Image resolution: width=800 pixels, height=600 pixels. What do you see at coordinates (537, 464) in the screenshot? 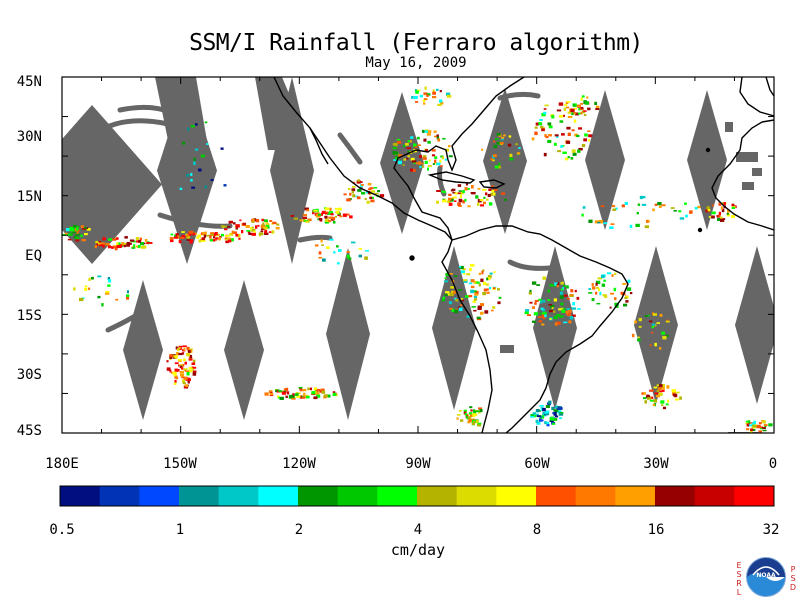
I see `lon-label-60w: 60W` at bounding box center [537, 464].